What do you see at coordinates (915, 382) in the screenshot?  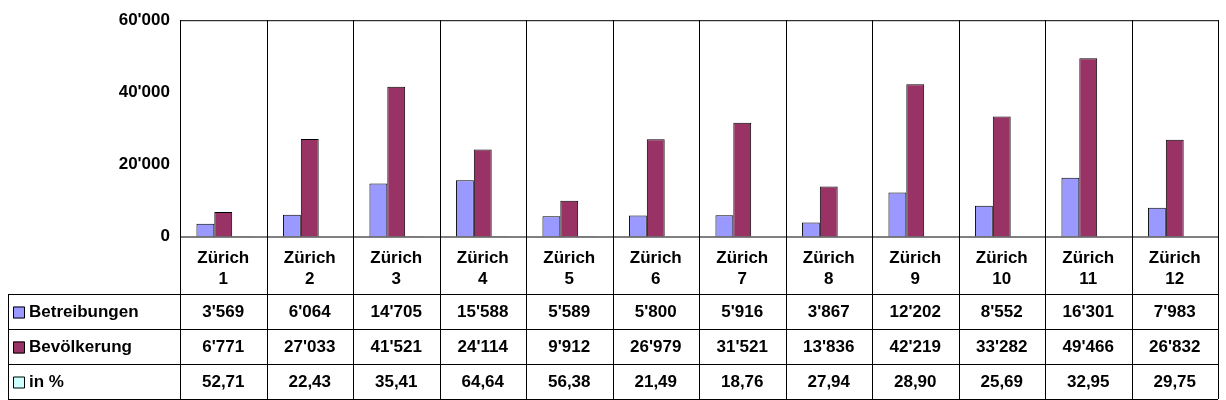 I see `data-label: 28,90` at bounding box center [915, 382].